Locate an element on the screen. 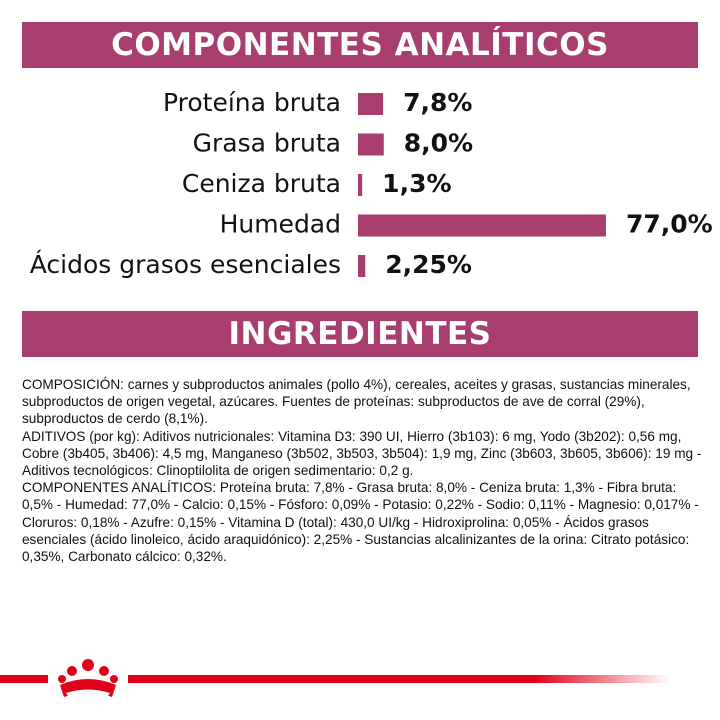 The image size is (720, 720). ingredients-banner: INGREDIENTES is located at coordinates (360, 334).